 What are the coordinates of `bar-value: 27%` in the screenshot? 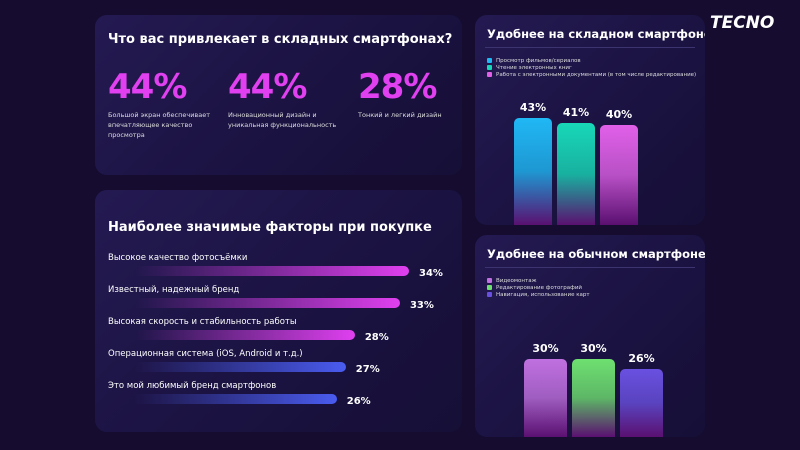 It's located at (367, 369).